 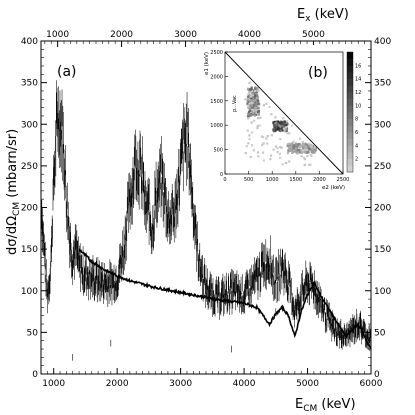 I want to click on y-tick-label: 400, so click(x=29, y=42).